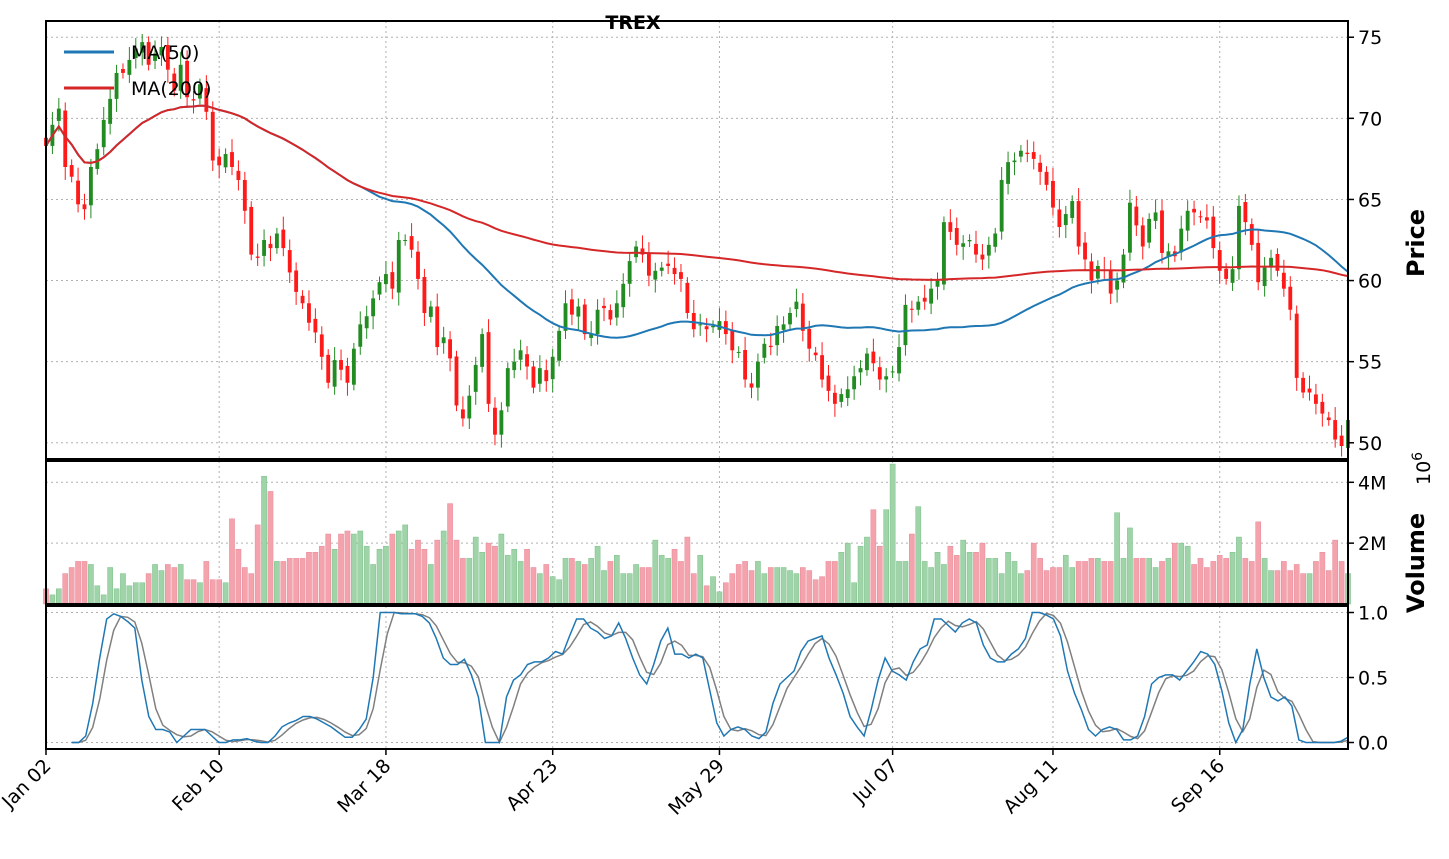  What do you see at coordinates (710, 678) in the screenshot?
I see `oscillator-fast-line` at bounding box center [710, 678].